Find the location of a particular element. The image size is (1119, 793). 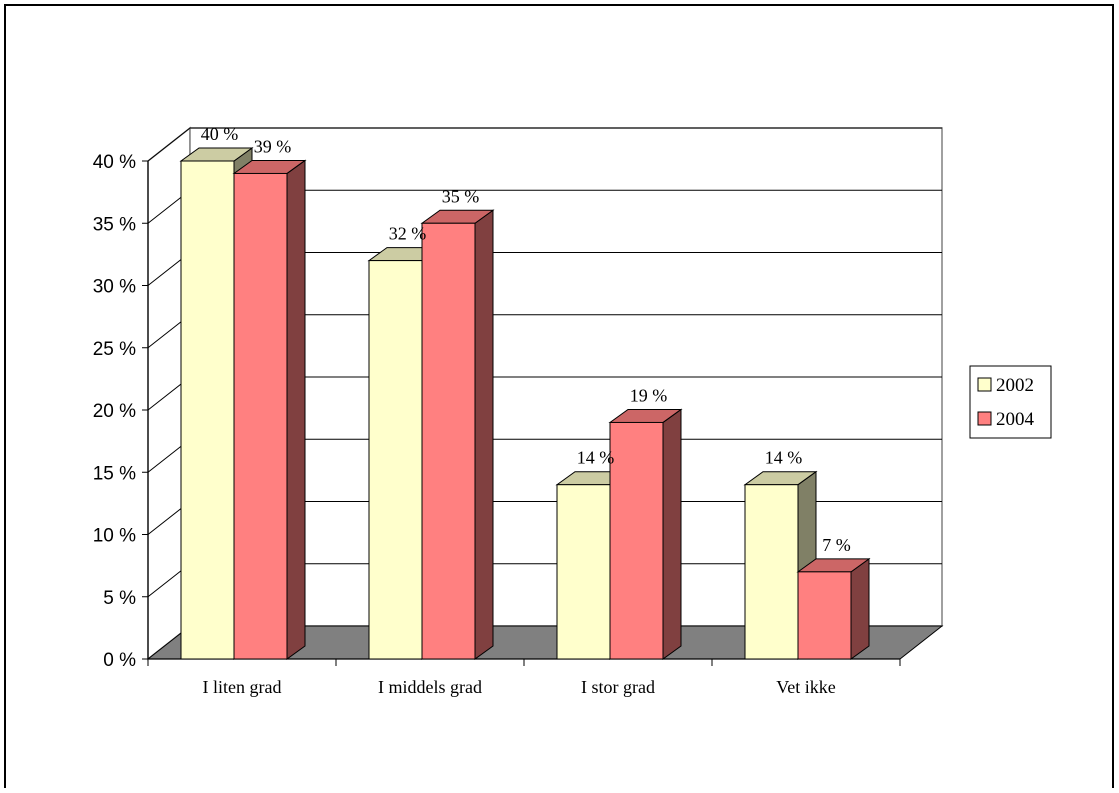

data-label: 39 % is located at coordinates (273, 146).